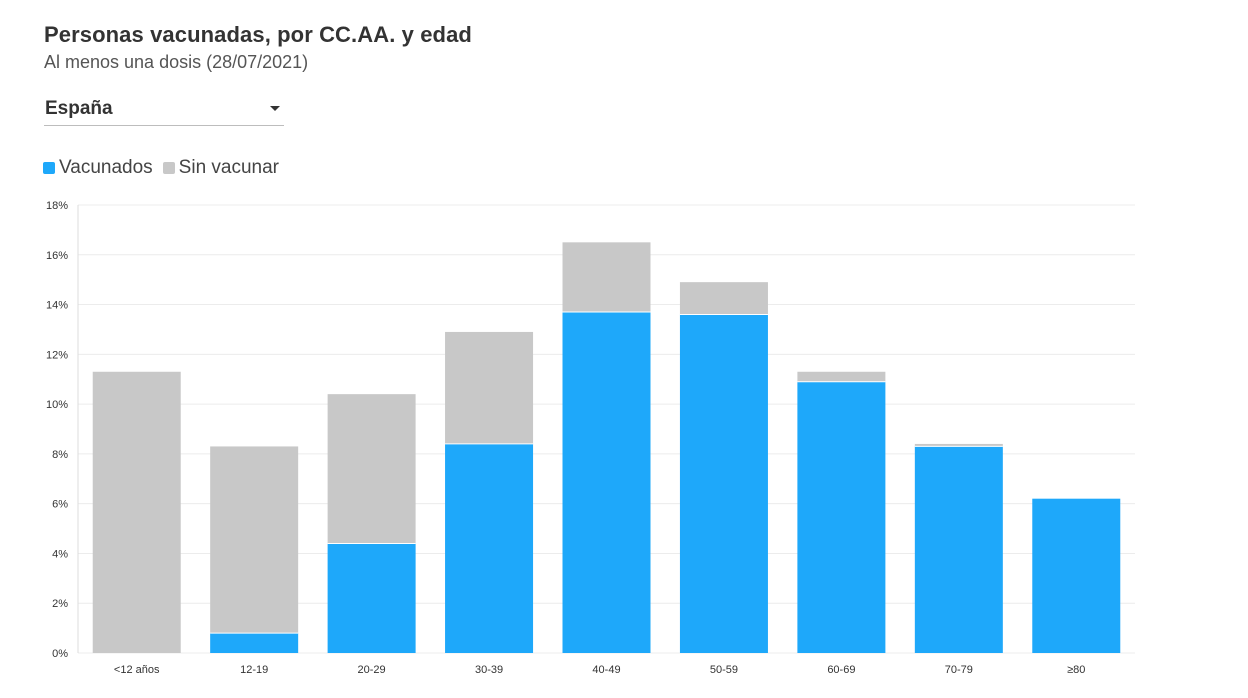 This screenshot has width=1248, height=698. Describe the element at coordinates (841, 670) in the screenshot. I see `x-tick-label: 60-69` at that location.